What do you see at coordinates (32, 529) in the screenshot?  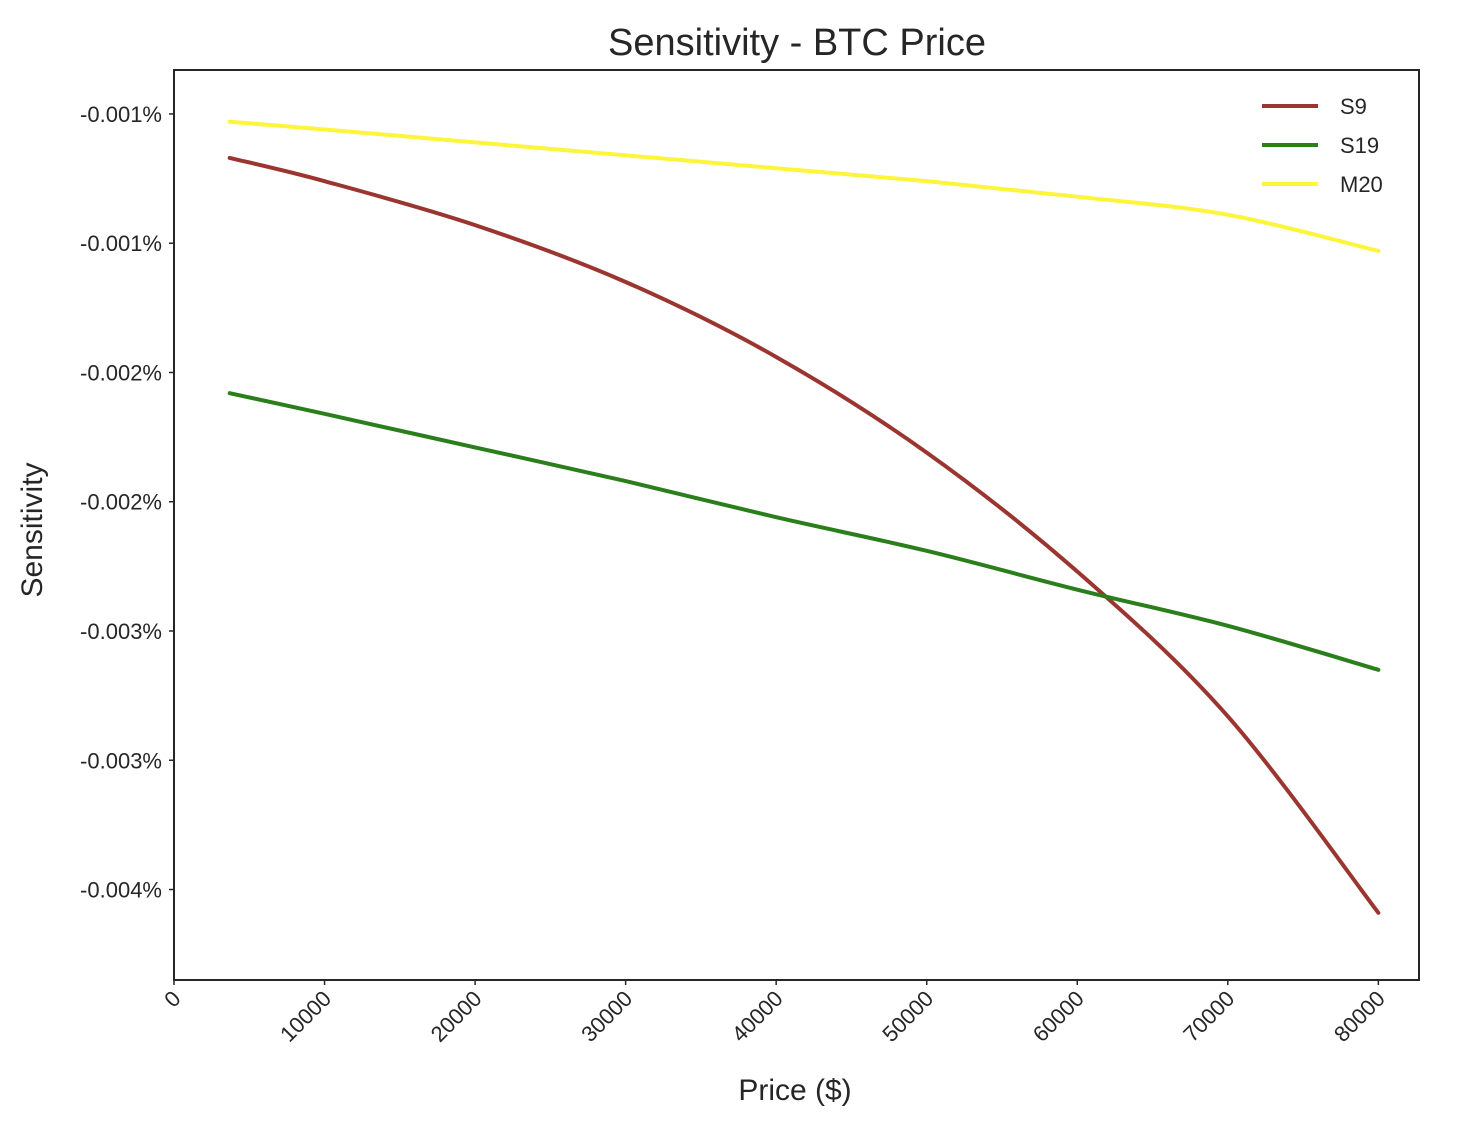 I see `y-axis-label: Sensitivity` at bounding box center [32, 529].